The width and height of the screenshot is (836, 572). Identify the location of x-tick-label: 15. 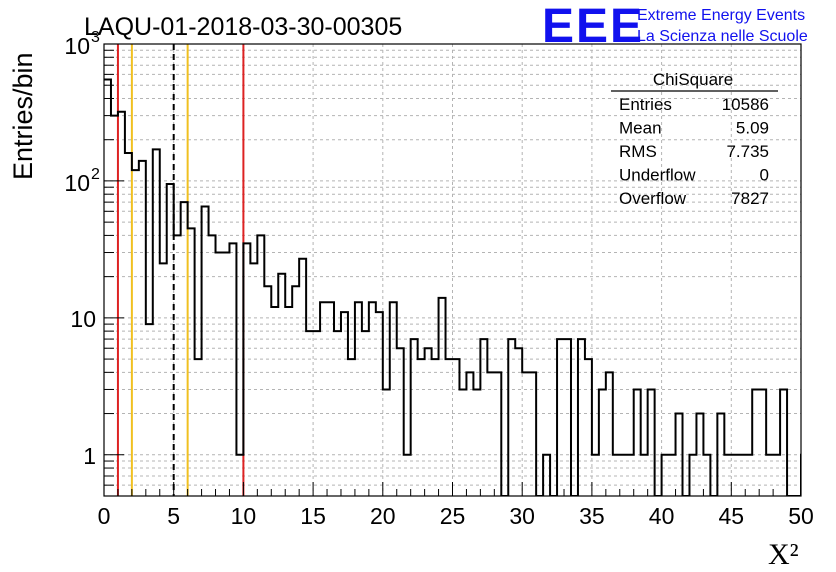
(313, 516).